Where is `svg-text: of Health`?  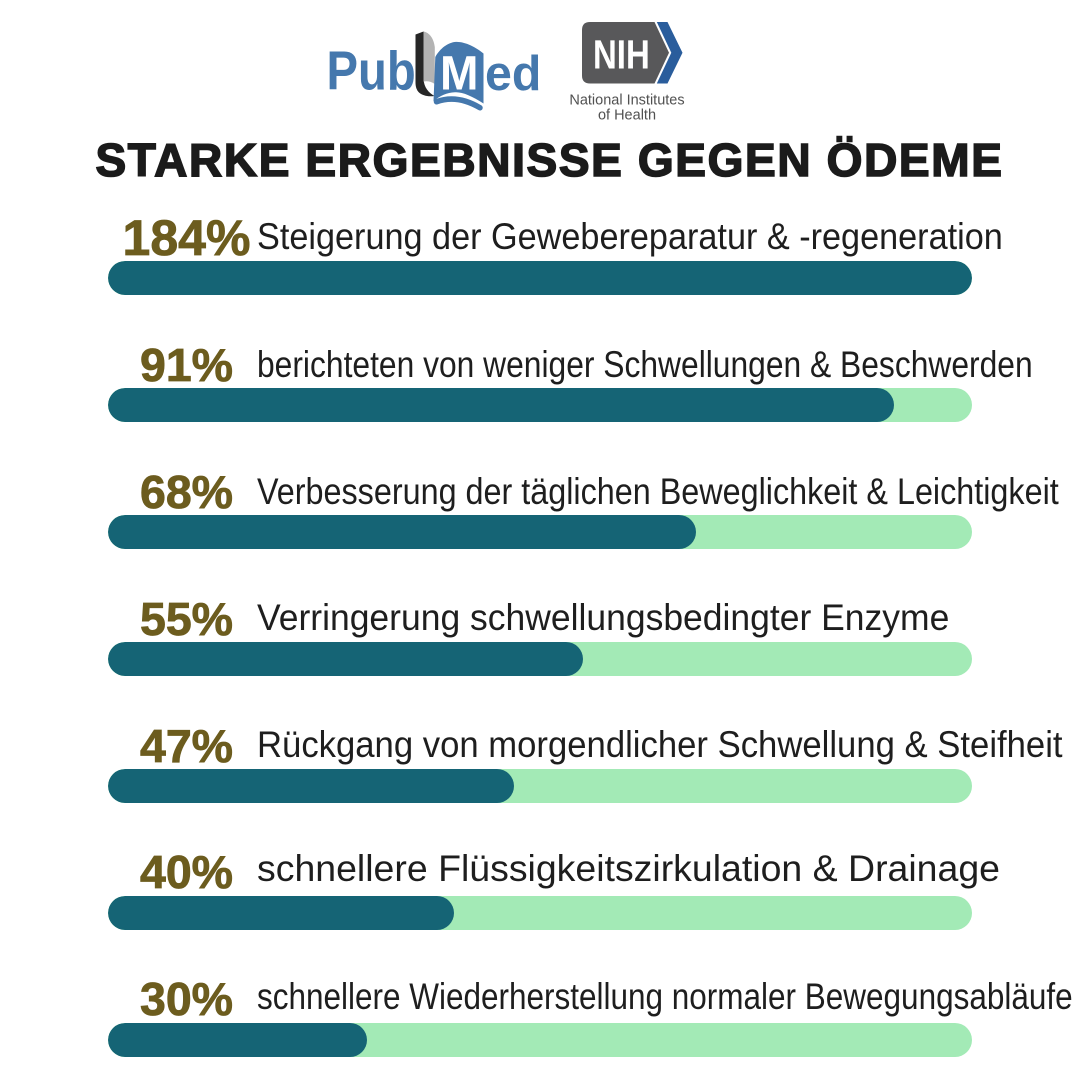
svg-text: of Health is located at coordinates (627, 116).